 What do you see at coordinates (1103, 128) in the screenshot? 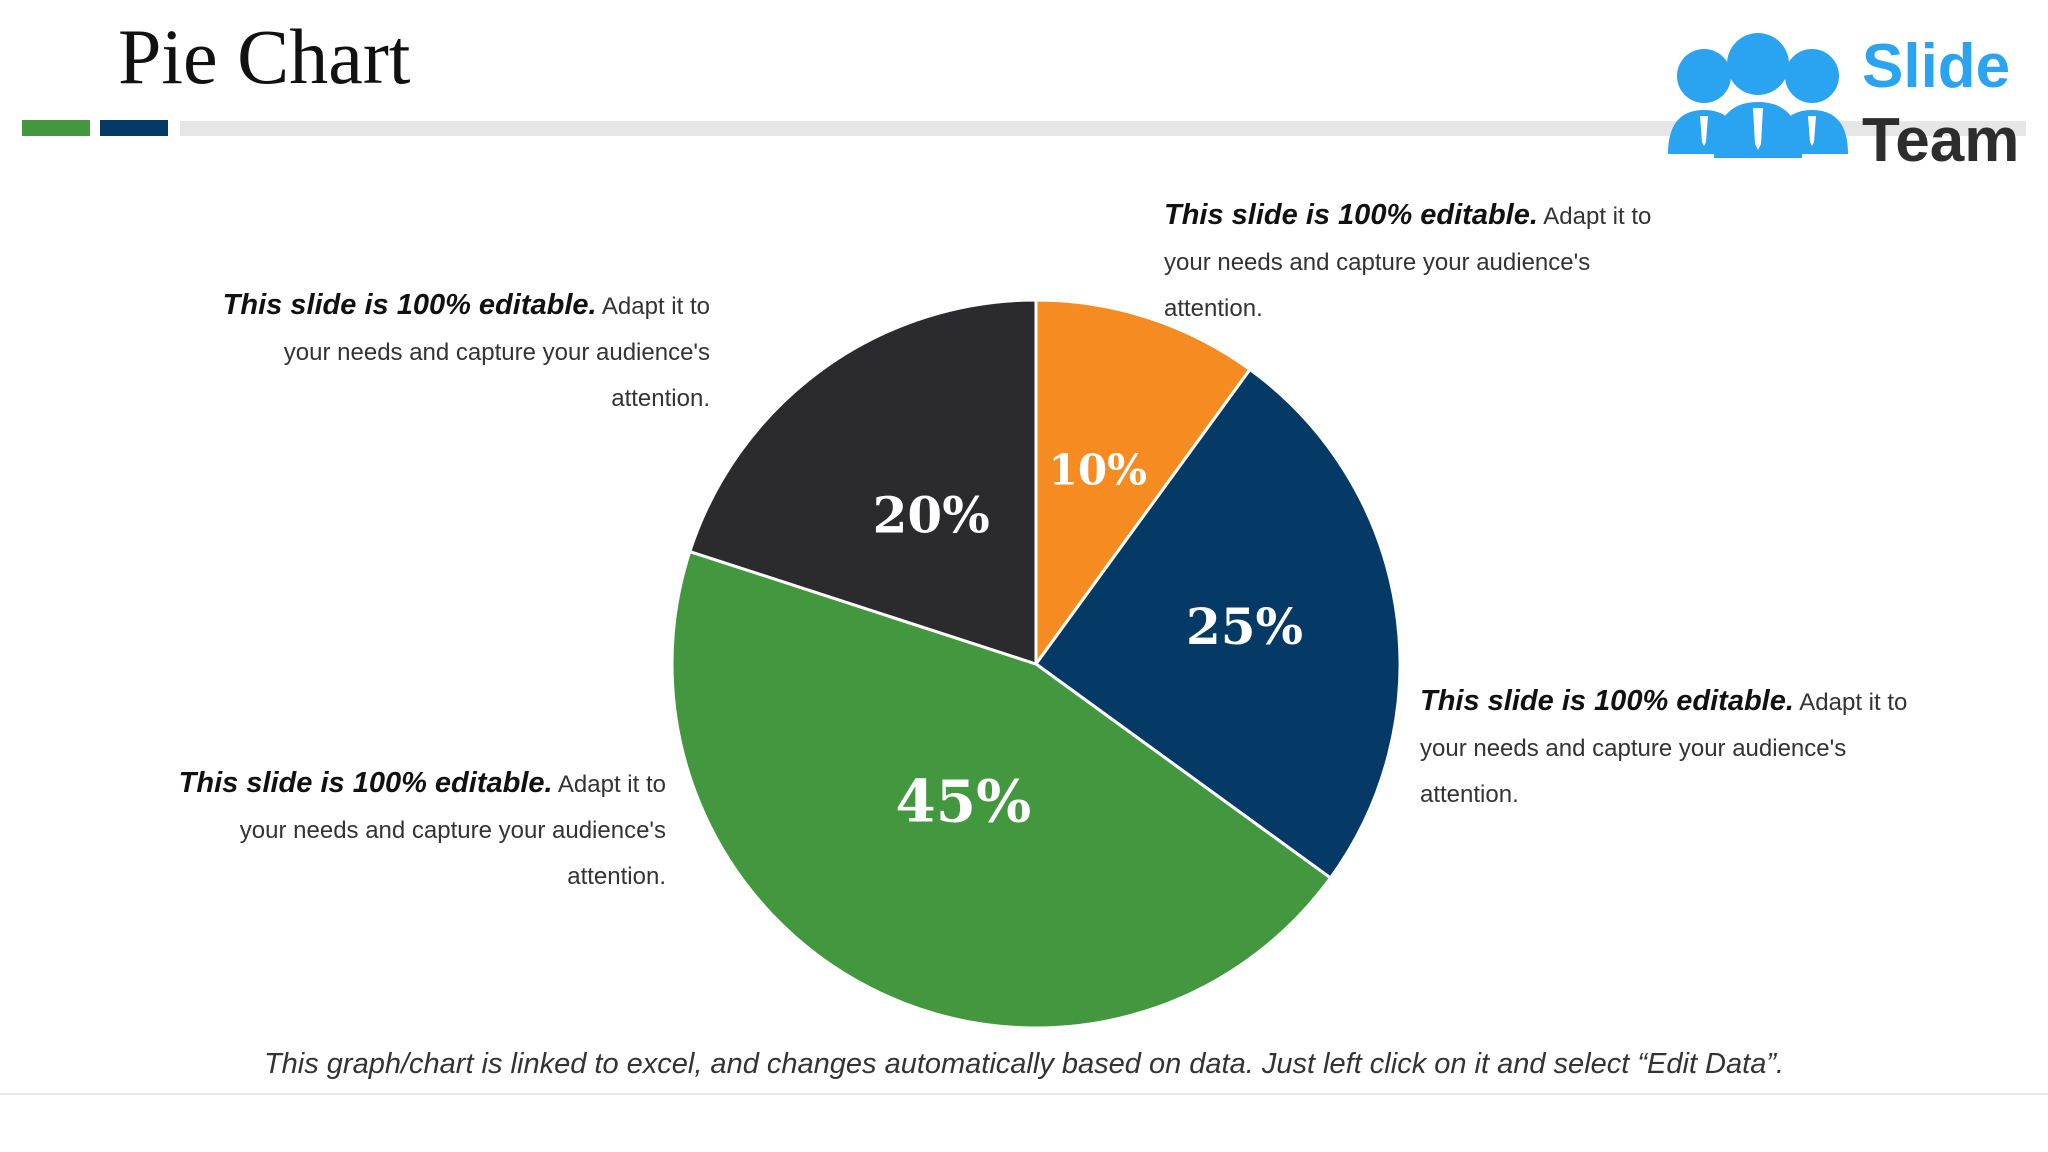
I see `title-divider` at bounding box center [1103, 128].